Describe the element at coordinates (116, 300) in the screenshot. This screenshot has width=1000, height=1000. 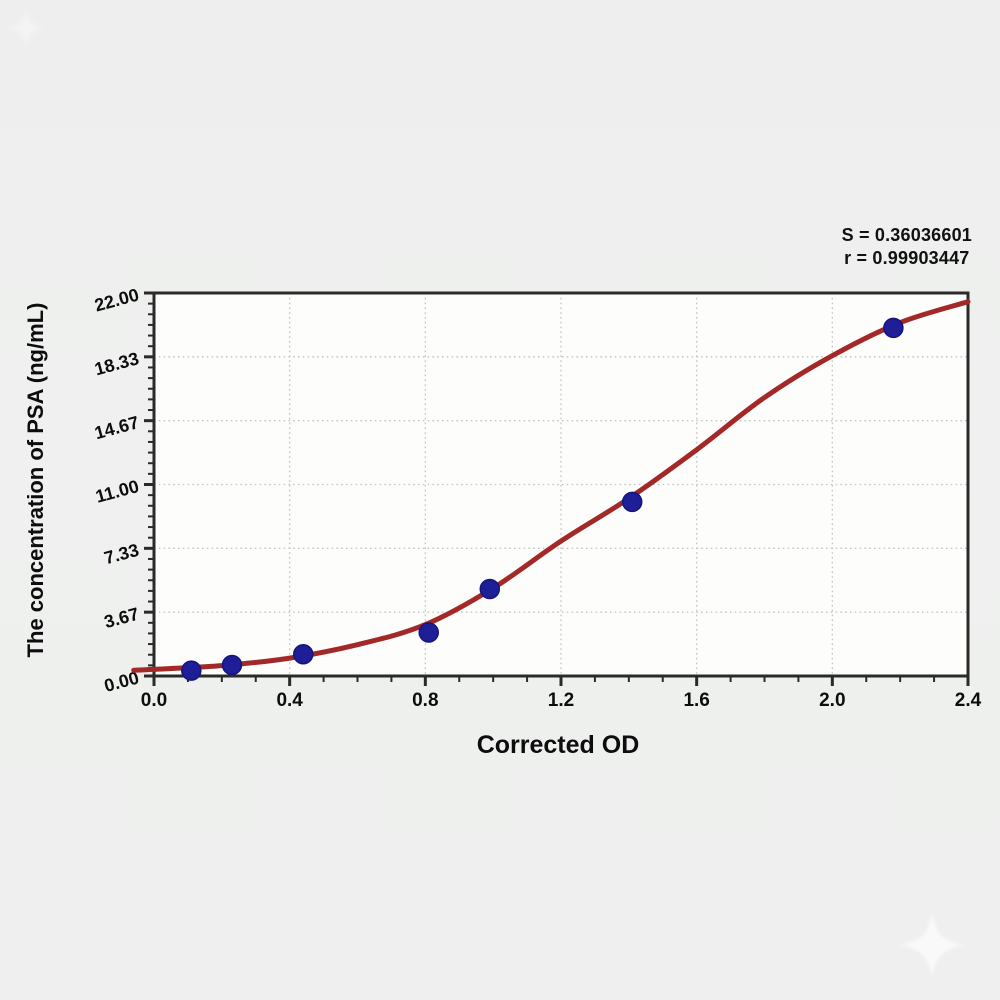
I see `y-tick-label: 22.00` at that location.